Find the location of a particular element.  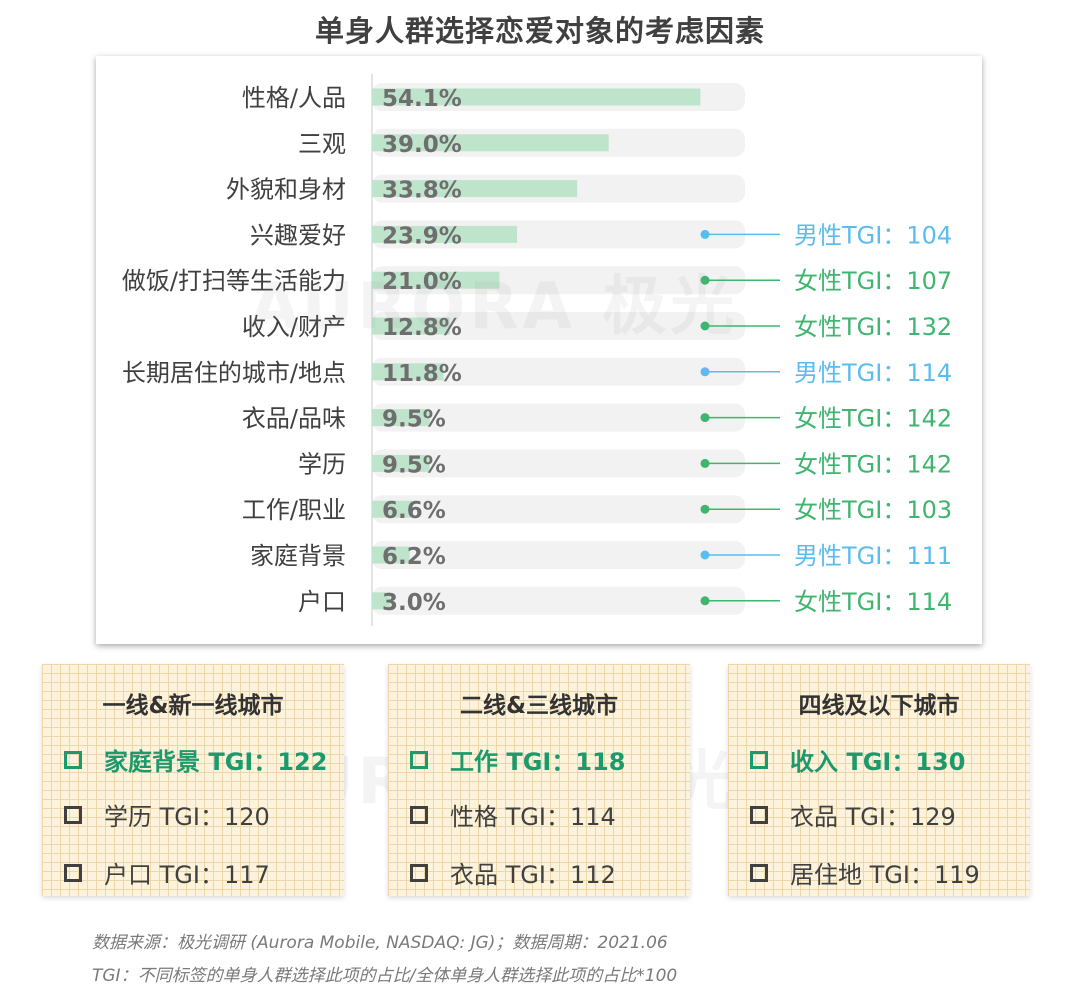

city-tier-item: 学历 TGI：120 is located at coordinates (167, 814).